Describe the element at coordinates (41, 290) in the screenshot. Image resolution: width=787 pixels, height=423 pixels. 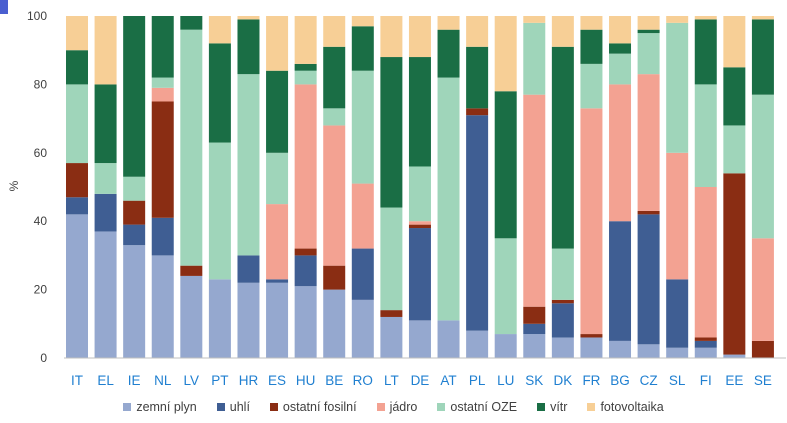
I see `y-tick-label: 20` at that location.